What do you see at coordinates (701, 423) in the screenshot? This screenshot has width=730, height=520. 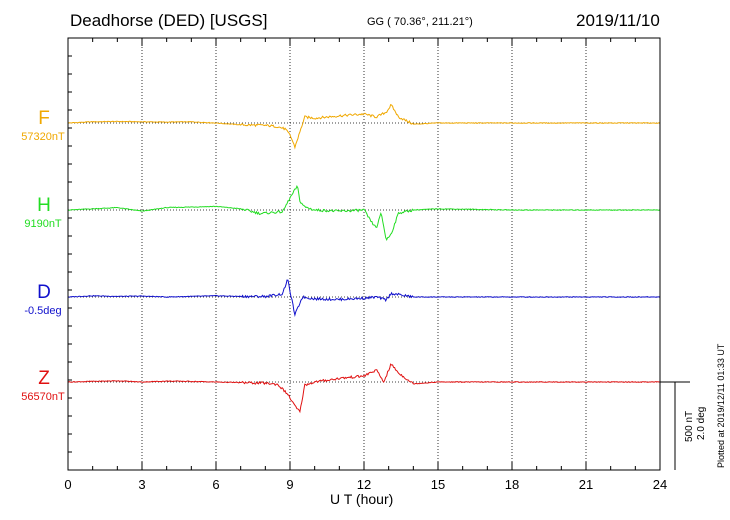 I see `scale-deg-label: 2.0 deg` at bounding box center [701, 423].